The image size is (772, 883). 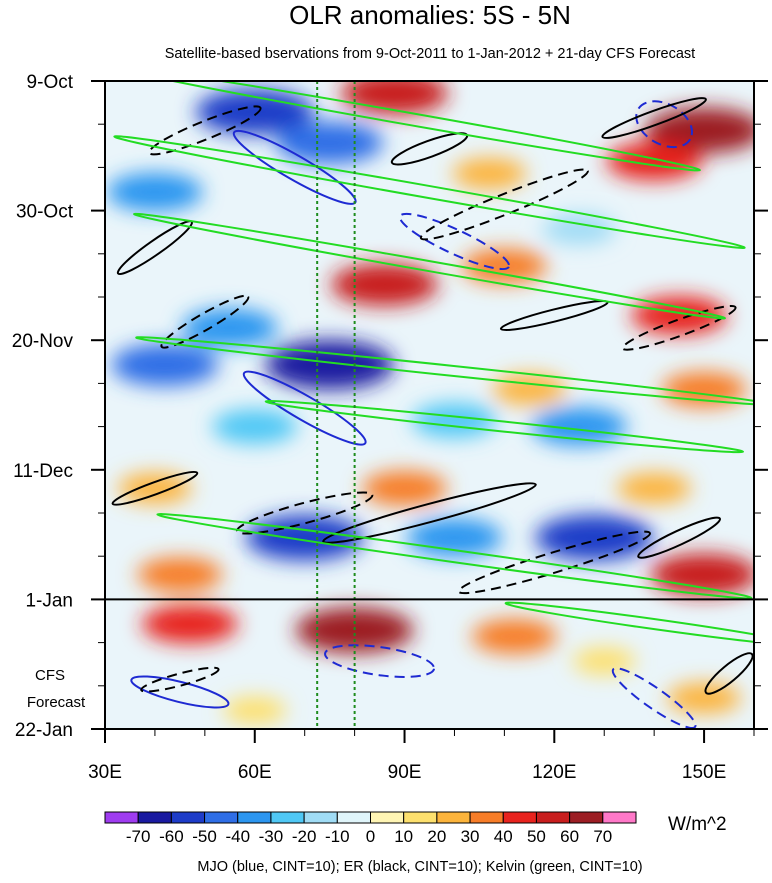 I want to click on colorbar-units: W/m^2, so click(x=697, y=824).